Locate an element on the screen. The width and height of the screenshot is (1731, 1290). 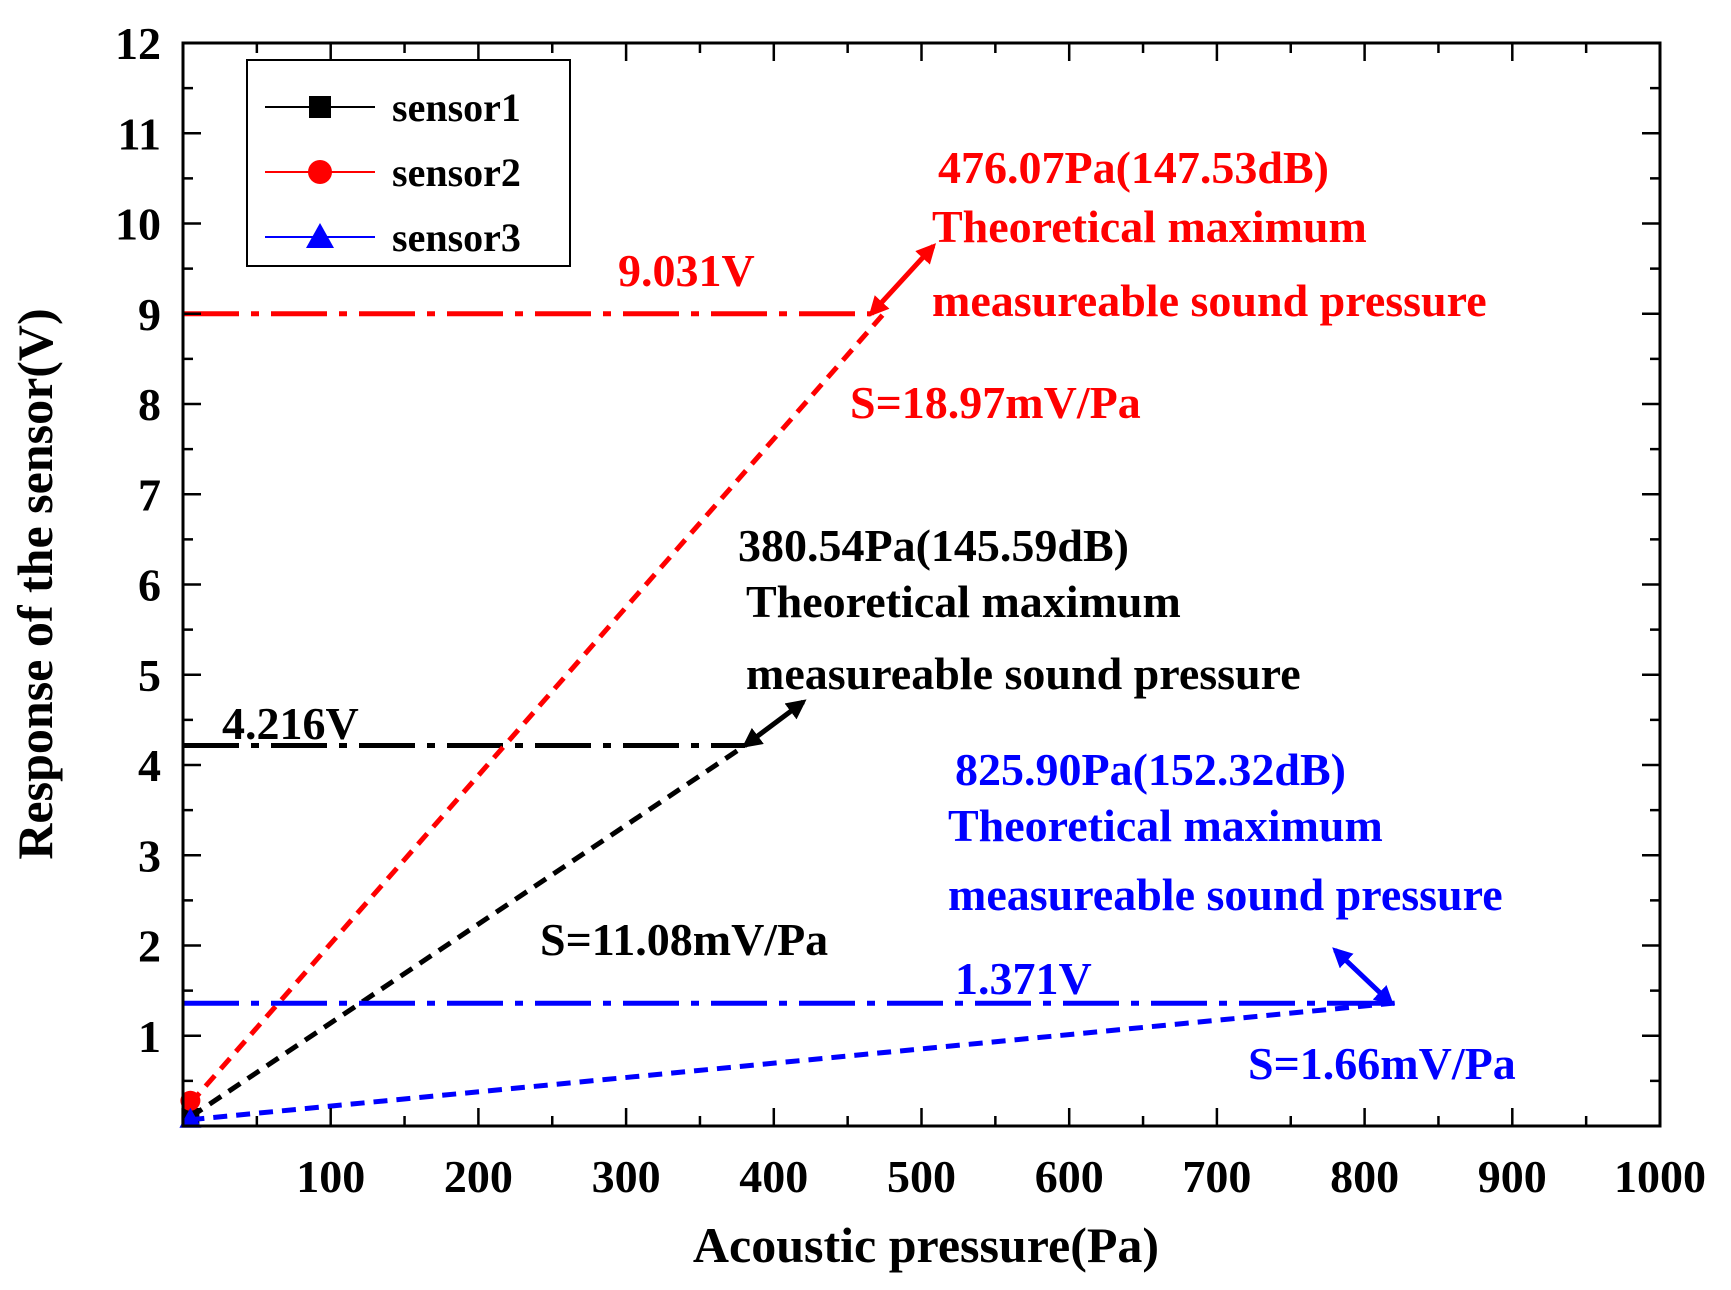
x-tick-label: 100 is located at coordinates (330, 1176).